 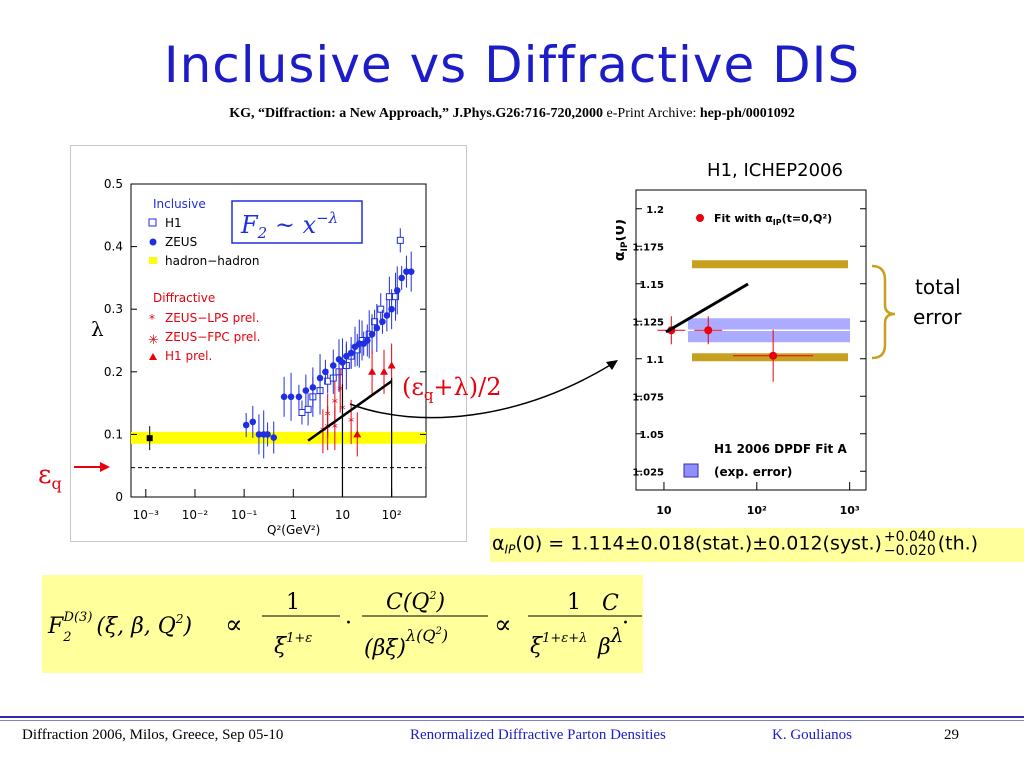 What do you see at coordinates (153, 242) in the screenshot?
I see `legend-zeus-marker` at bounding box center [153, 242].